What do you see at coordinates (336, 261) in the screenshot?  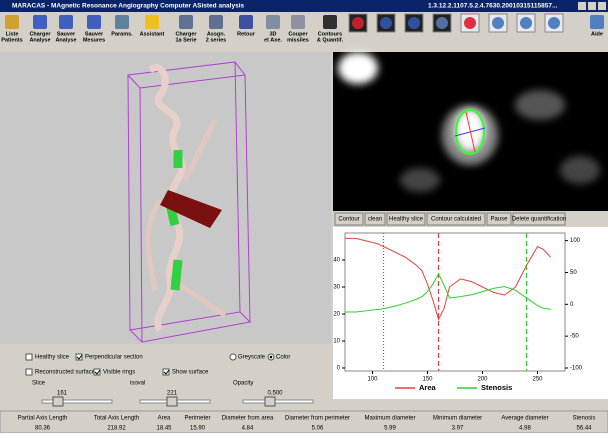 I see `y-tick-label: 40` at bounding box center [336, 261].